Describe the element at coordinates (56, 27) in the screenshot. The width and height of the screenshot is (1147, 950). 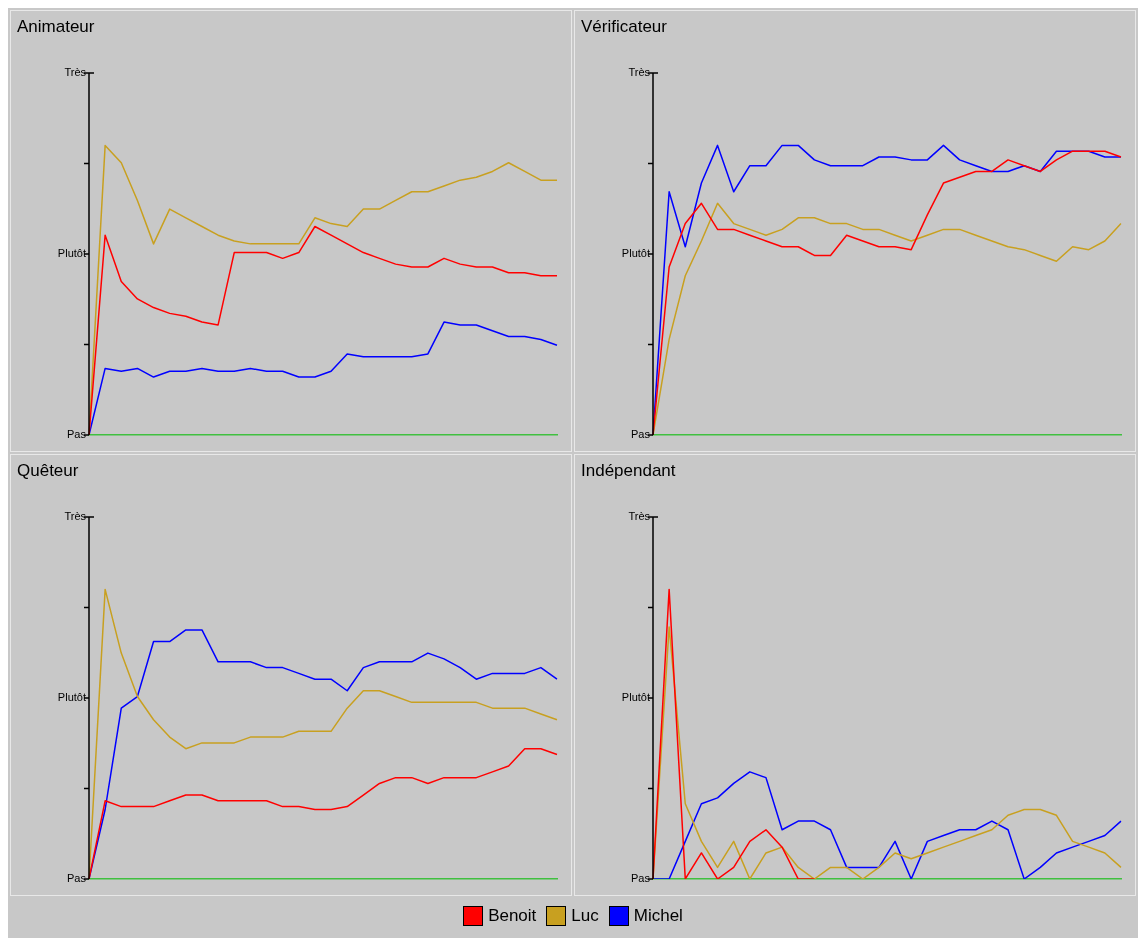
I see `chart-title: Animateur` at that location.